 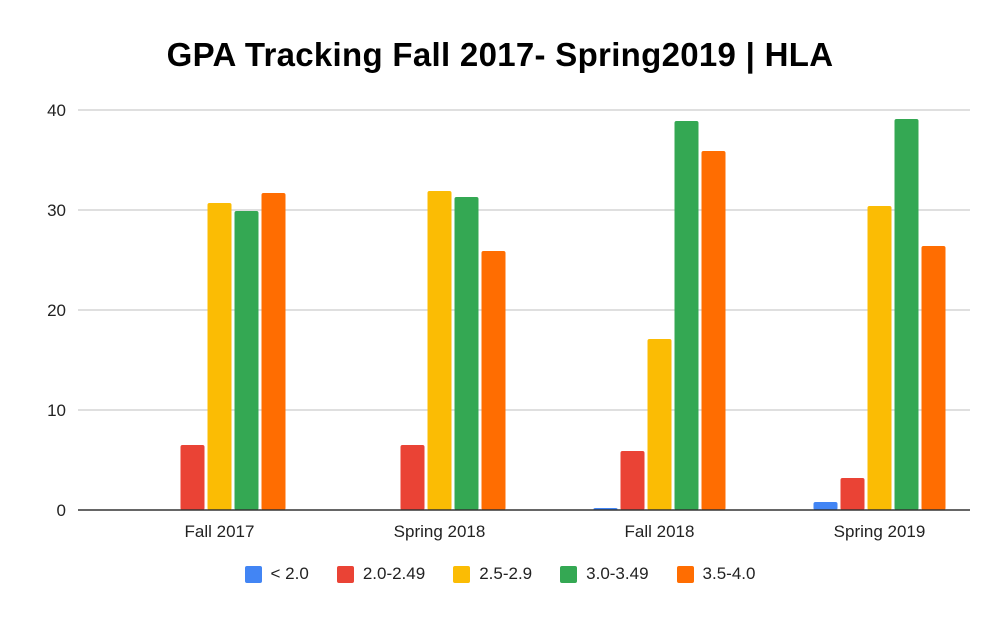 What do you see at coordinates (394, 573) in the screenshot?
I see `legend-label: 2.0-2.49` at bounding box center [394, 573].